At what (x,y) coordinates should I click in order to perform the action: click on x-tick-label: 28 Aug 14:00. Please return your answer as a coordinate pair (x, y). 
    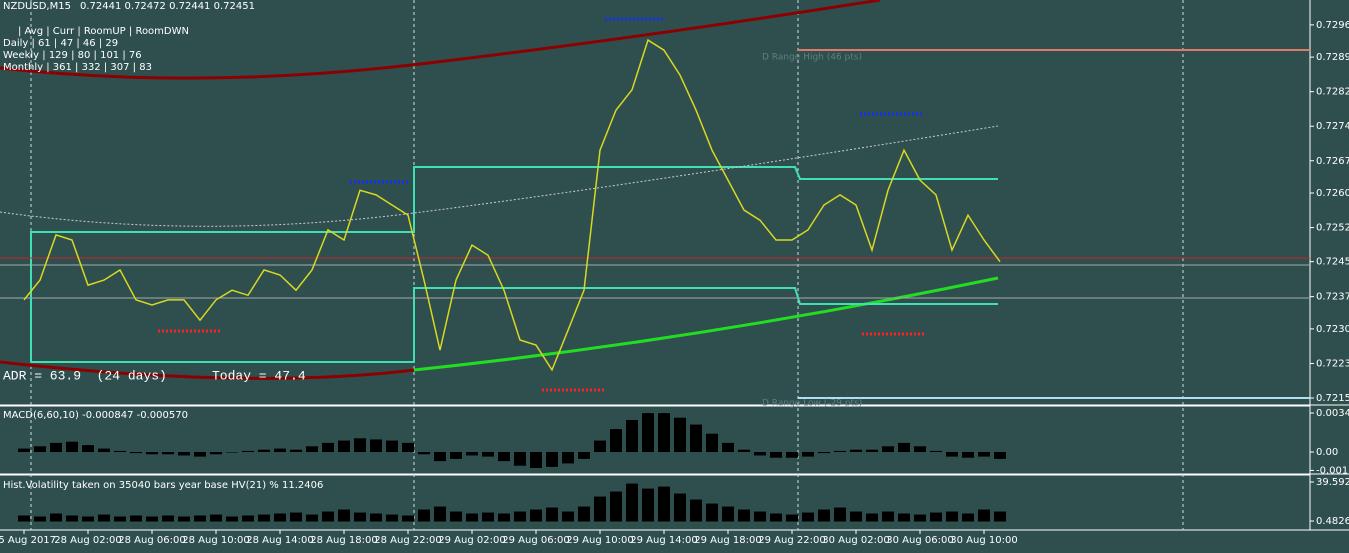
    Looking at the image, I should click on (279, 540).